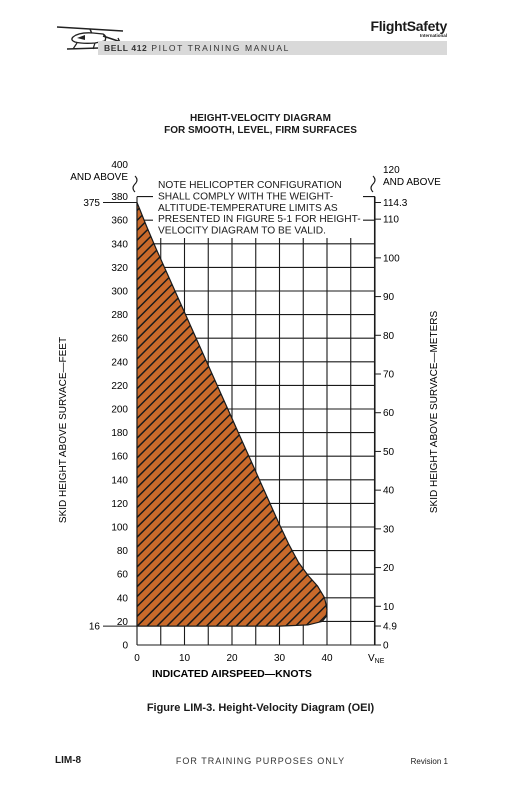  Describe the element at coordinates (123, 598) in the screenshot. I see `y-tick-label: 40` at that location.